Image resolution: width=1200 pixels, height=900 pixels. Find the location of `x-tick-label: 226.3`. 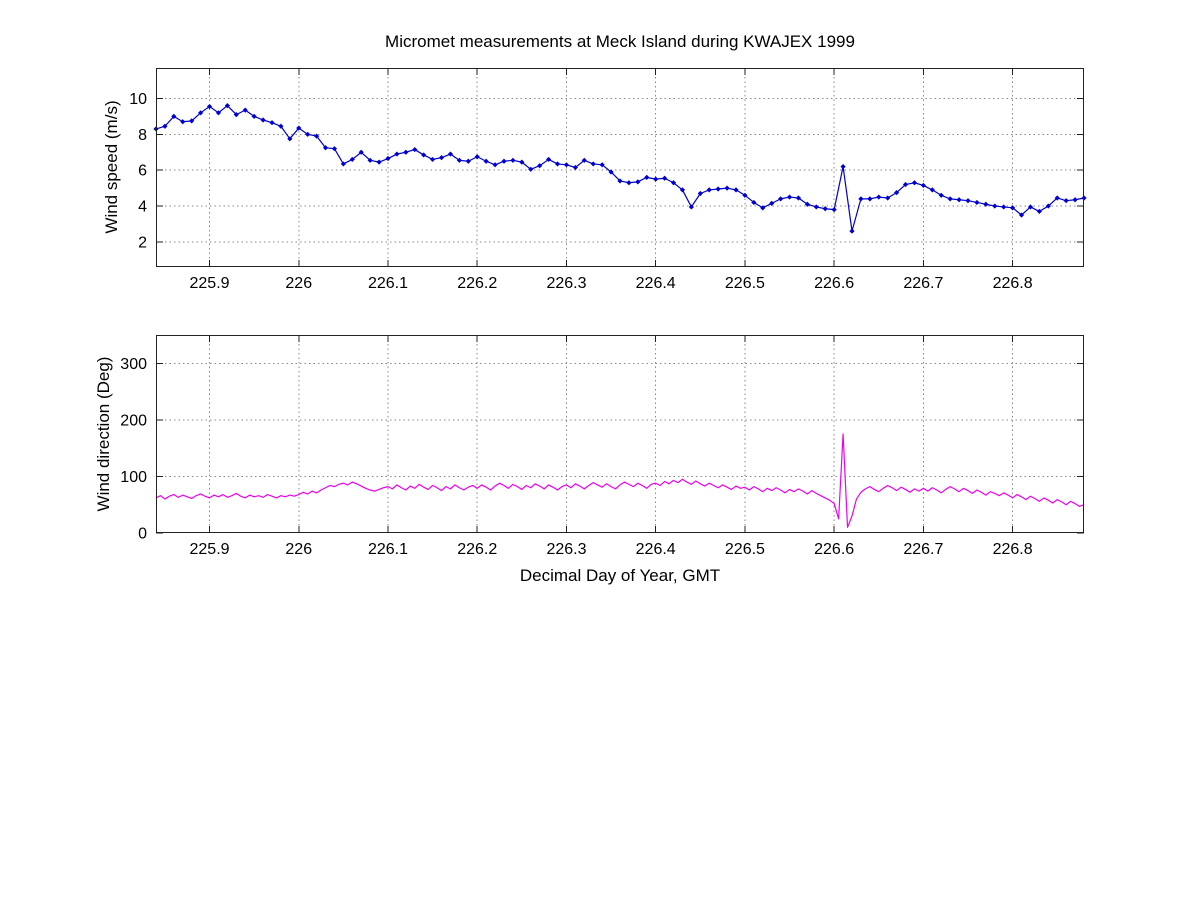

x-tick-label: 226.3 is located at coordinates (566, 283).